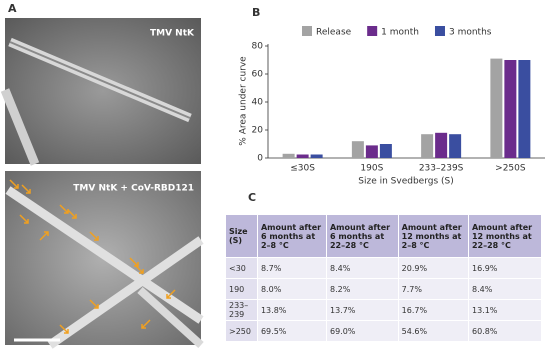 This screenshot has height=349, width=550. What do you see at coordinates (291, 236) in the screenshot?
I see `header-cell: Amount after 6 months at 2–8 °C` at bounding box center [291, 236].